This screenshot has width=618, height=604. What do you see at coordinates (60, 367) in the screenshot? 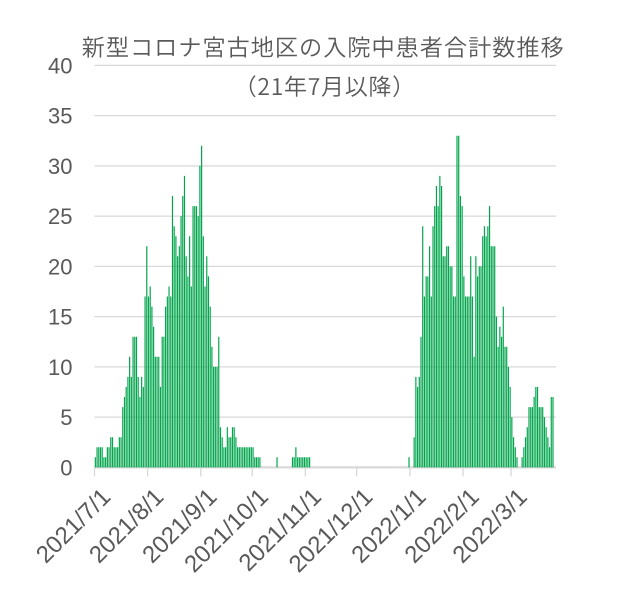
I see `svg-text: 10` at bounding box center [60, 367].